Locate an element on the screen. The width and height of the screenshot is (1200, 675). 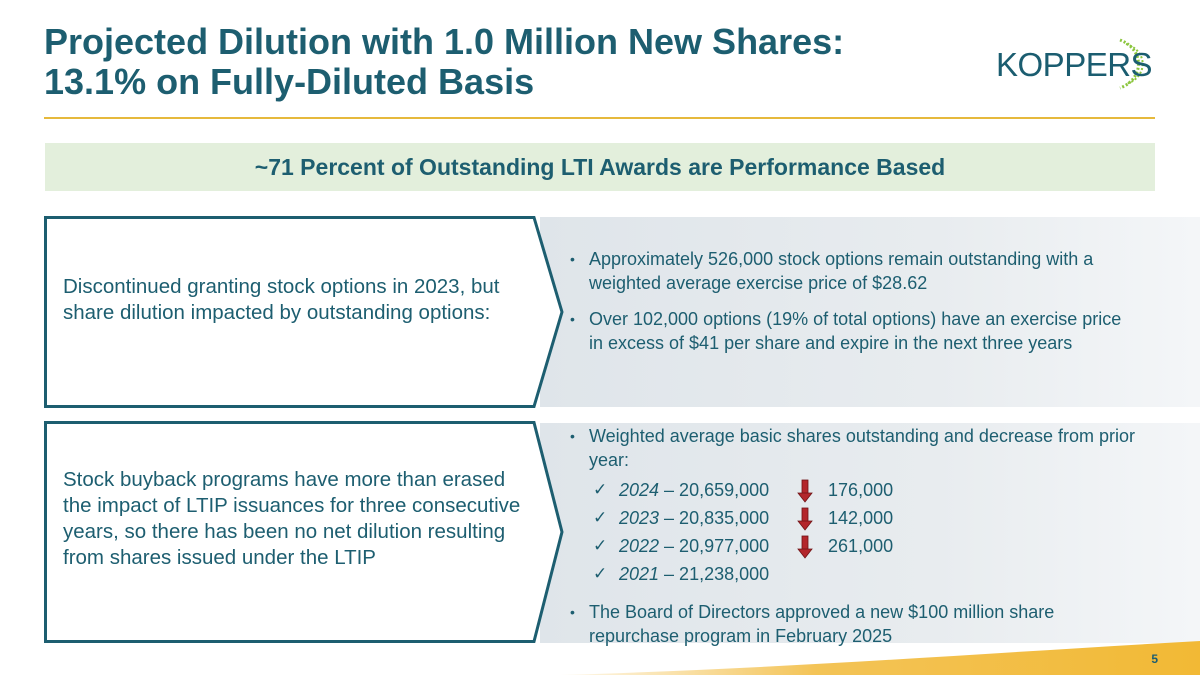
year-row: ✓ 2021 – 21,238,000 is located at coordinates (863, 574).